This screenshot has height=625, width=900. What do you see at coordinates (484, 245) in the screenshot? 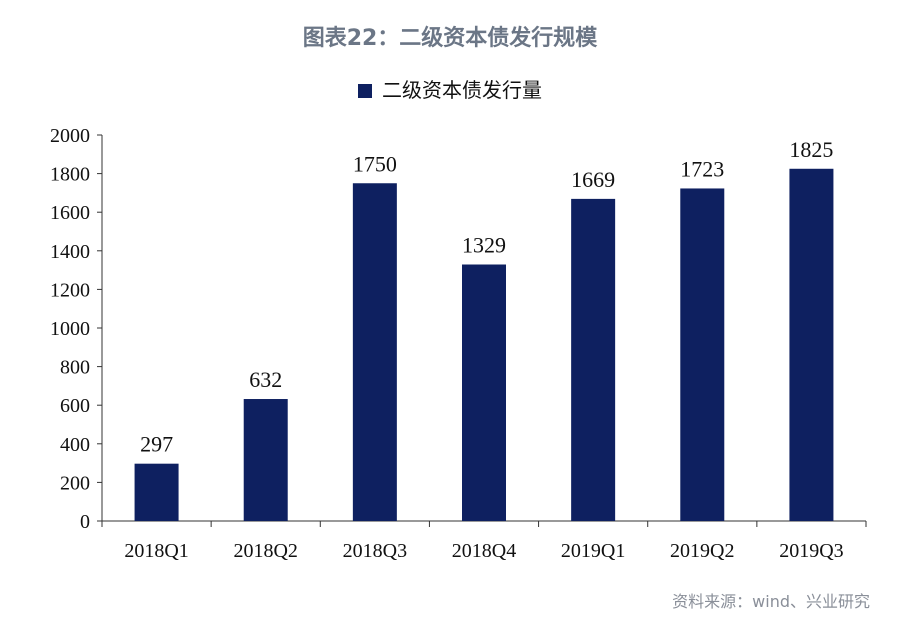
I see `data-label: 1329` at bounding box center [484, 245].